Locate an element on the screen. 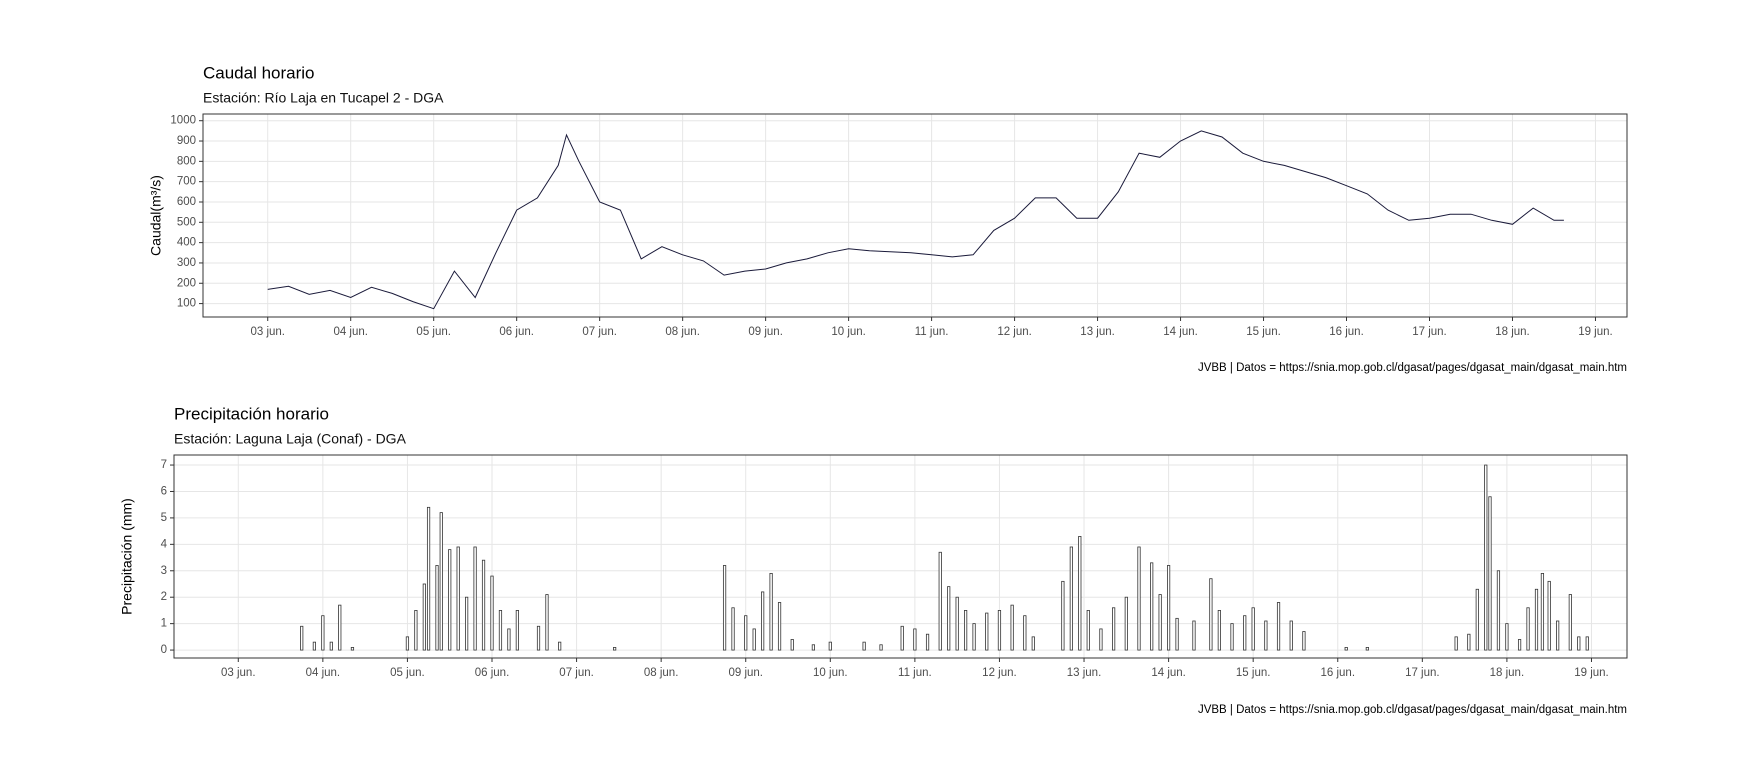 The height and width of the screenshot is (759, 1741). y-tick-label: 3 is located at coordinates (164, 571).